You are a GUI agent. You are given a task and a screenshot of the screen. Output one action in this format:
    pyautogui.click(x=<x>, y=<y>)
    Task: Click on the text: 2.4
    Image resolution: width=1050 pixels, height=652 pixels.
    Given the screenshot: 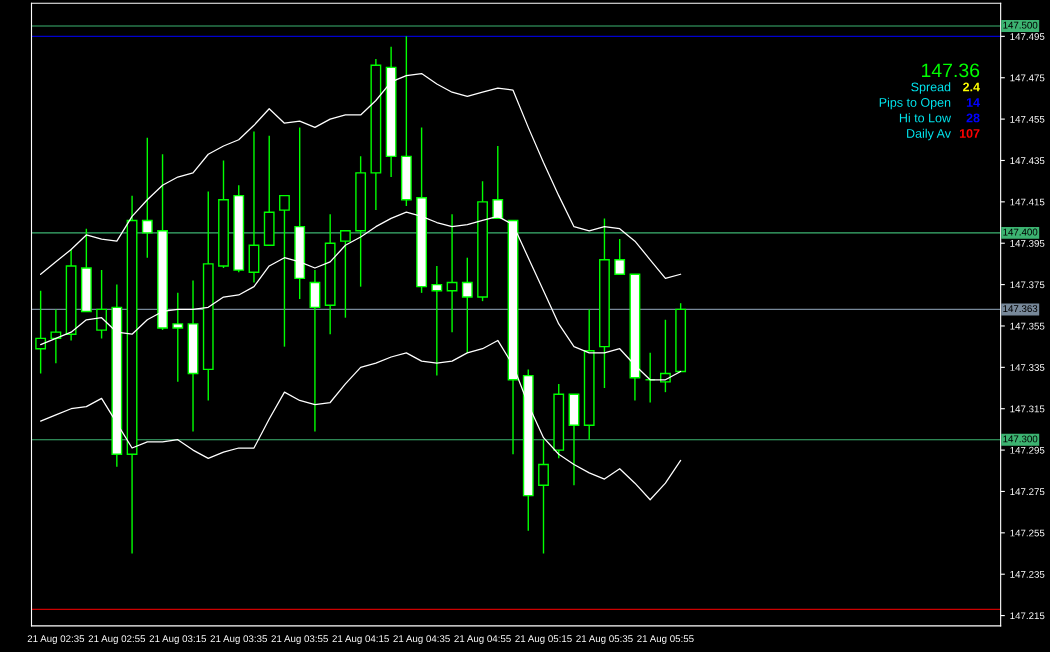 What is the action you would take?
    pyautogui.click(x=971, y=87)
    